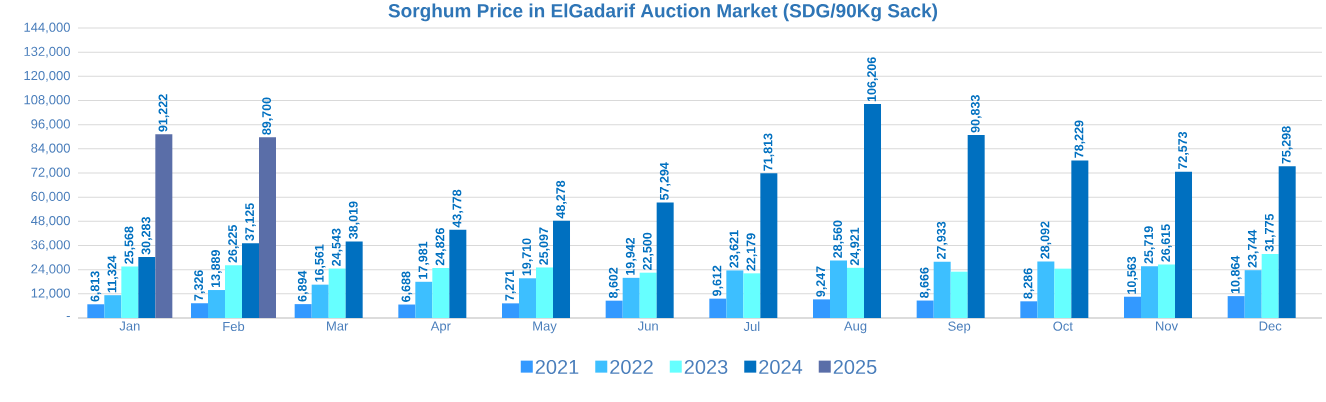 Image resolution: width=1326 pixels, height=402 pixels. Describe the element at coordinates (234, 326) in the screenshot. I see `x-tick-label: Feb` at that location.